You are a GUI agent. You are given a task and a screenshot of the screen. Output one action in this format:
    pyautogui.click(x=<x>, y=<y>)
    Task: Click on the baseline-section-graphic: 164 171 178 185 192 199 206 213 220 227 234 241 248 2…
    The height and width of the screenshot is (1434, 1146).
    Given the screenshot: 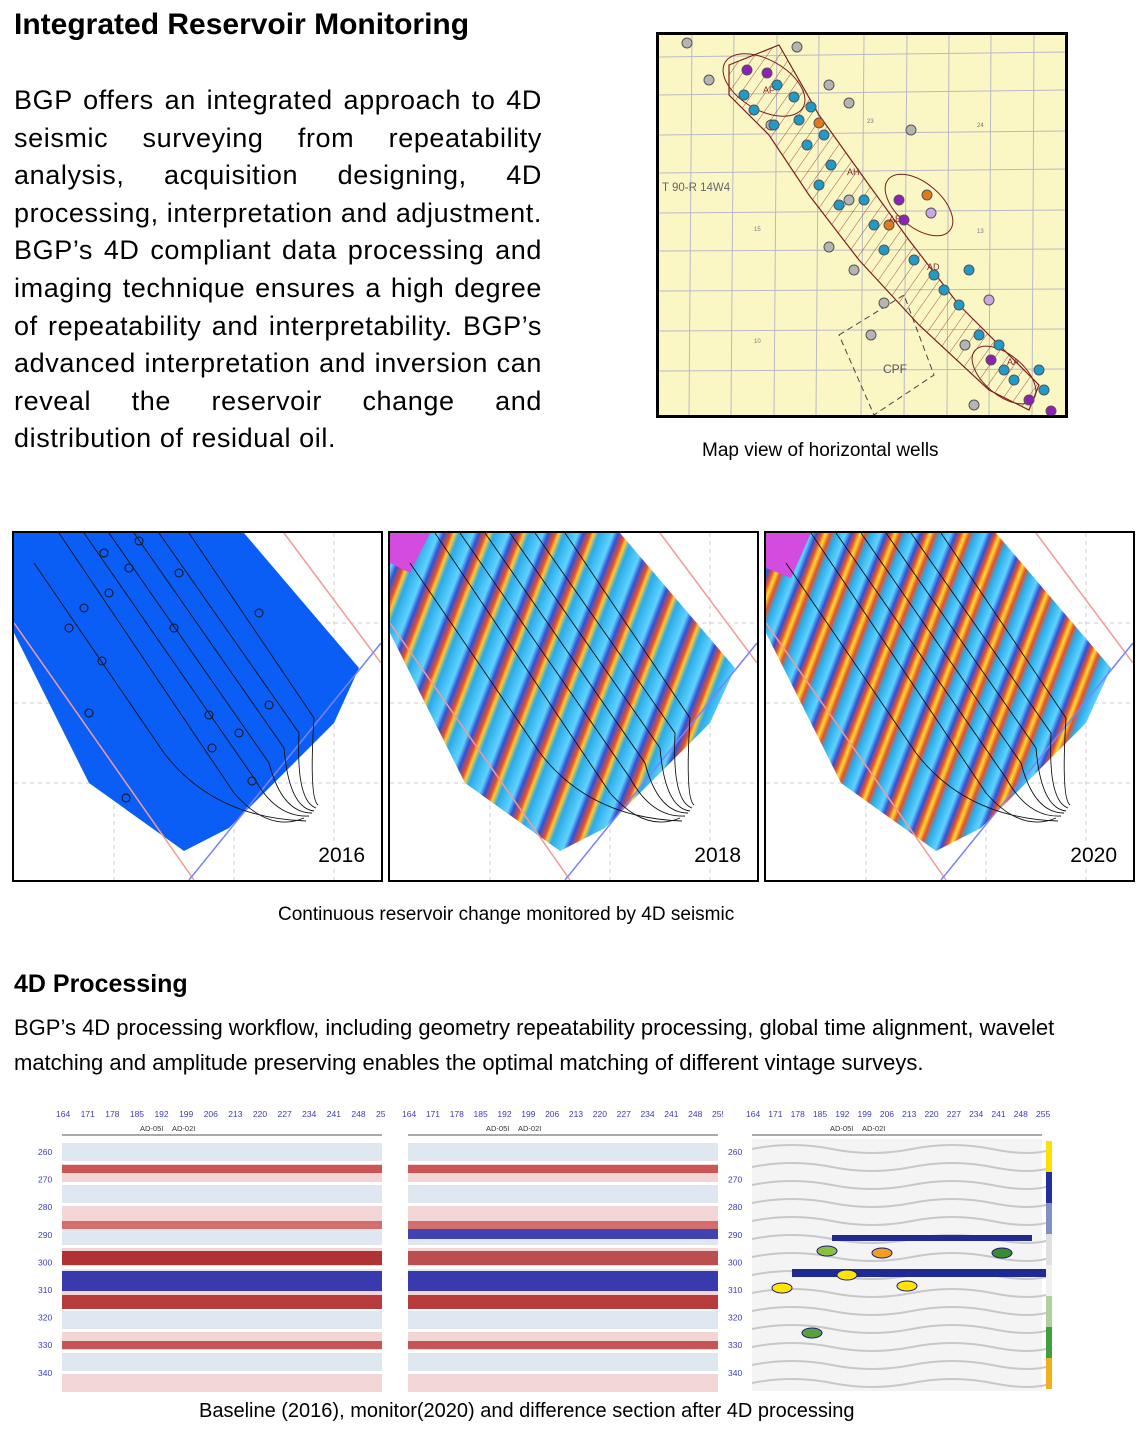 What is the action you would take?
    pyautogui.click(x=211, y=1250)
    